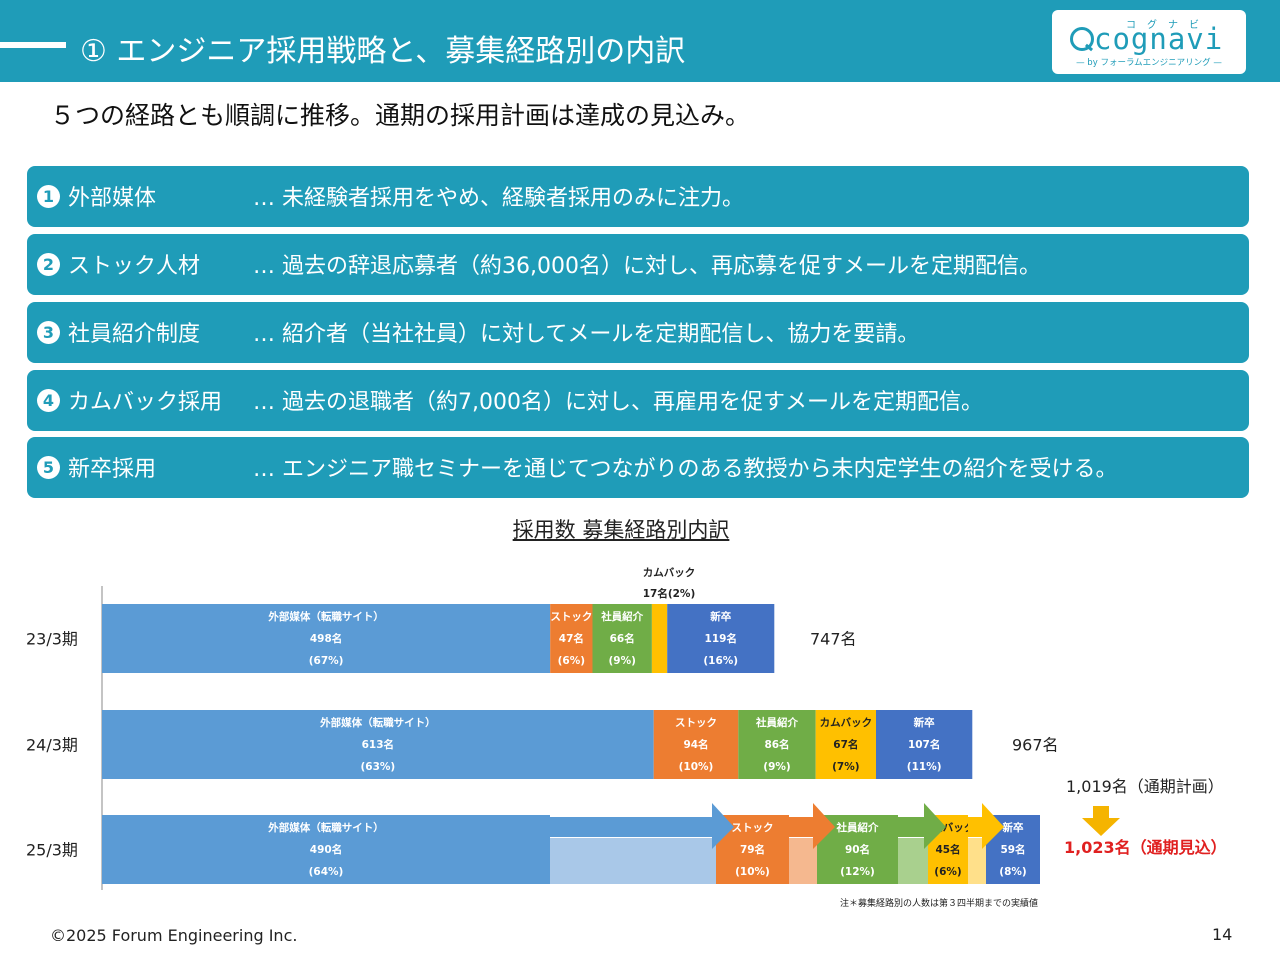  Describe the element at coordinates (1159, 39) in the screenshot. I see `logo-wordmark: cognavi` at that location.